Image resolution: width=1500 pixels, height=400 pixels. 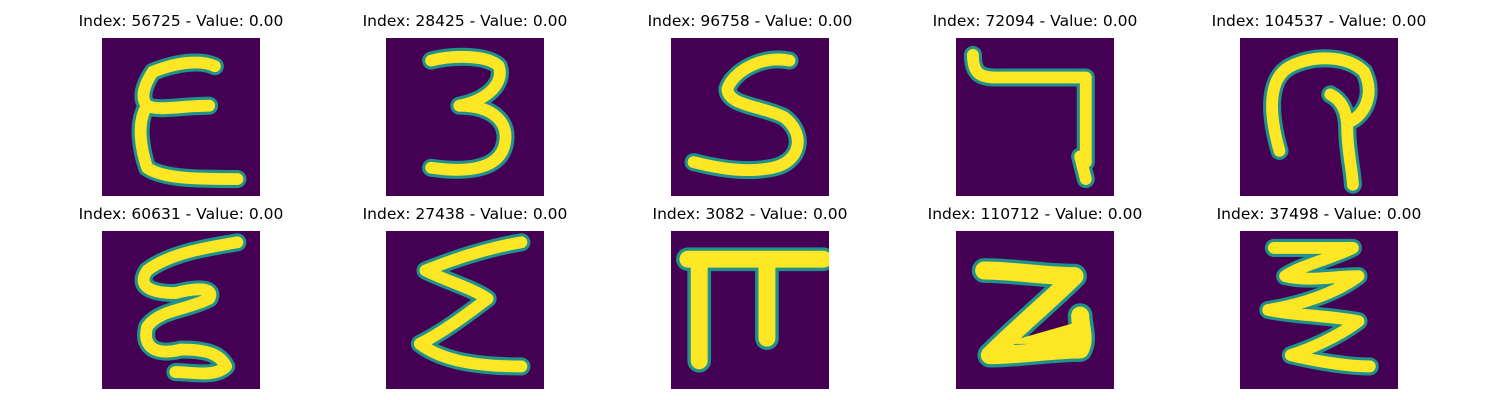 I want to click on sample-cell: Index: 3082 - Value: 0.00, so click(x=750, y=296).